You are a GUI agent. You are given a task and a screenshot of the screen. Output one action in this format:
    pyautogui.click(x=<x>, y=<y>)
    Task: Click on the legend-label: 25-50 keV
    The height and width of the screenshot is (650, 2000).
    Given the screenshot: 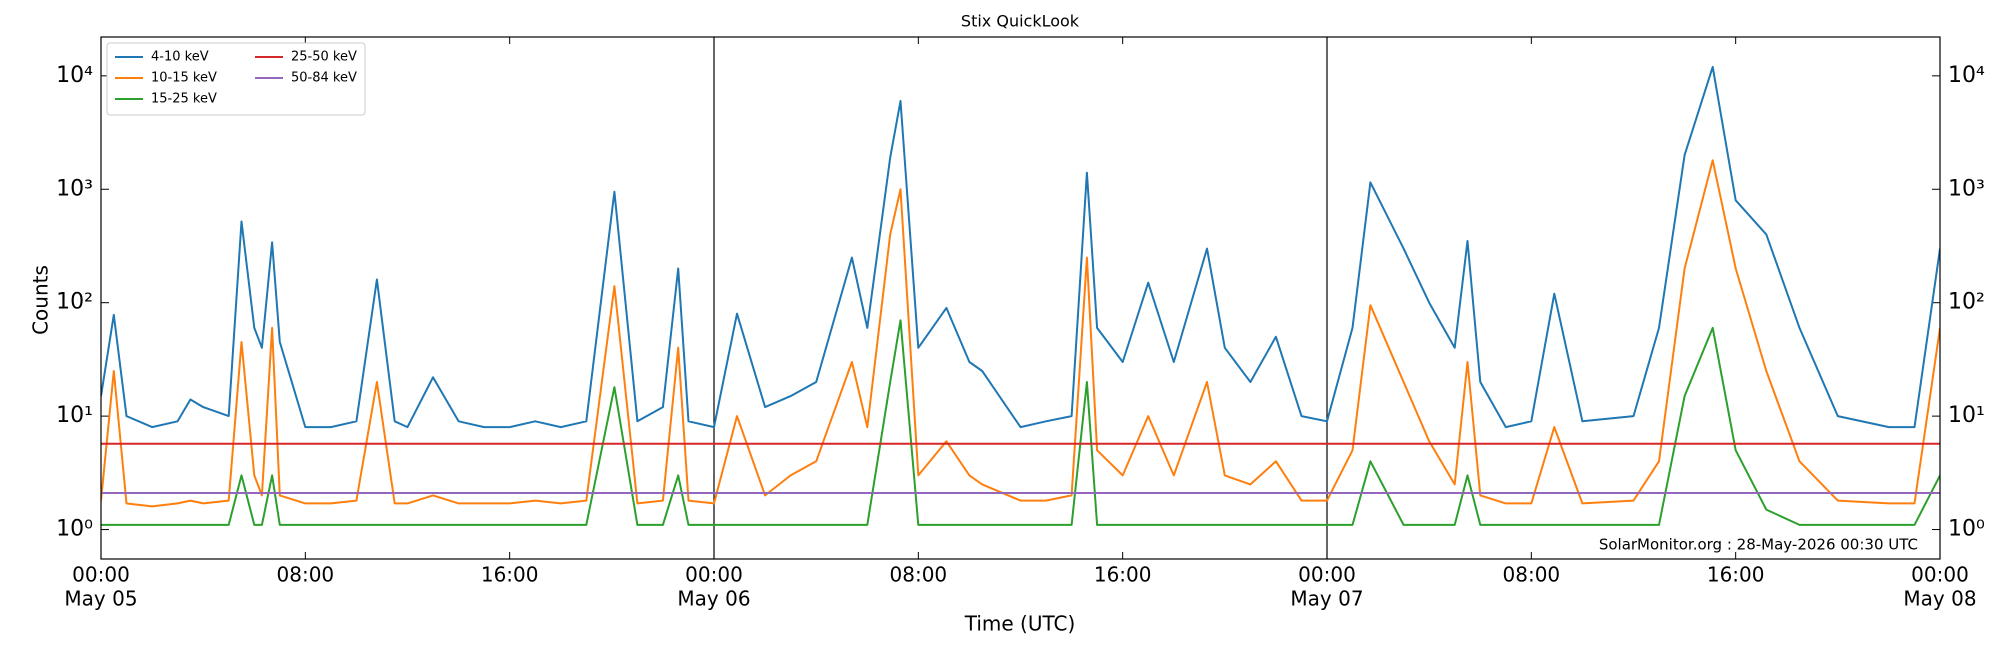 What is the action you would take?
    pyautogui.click(x=324, y=57)
    